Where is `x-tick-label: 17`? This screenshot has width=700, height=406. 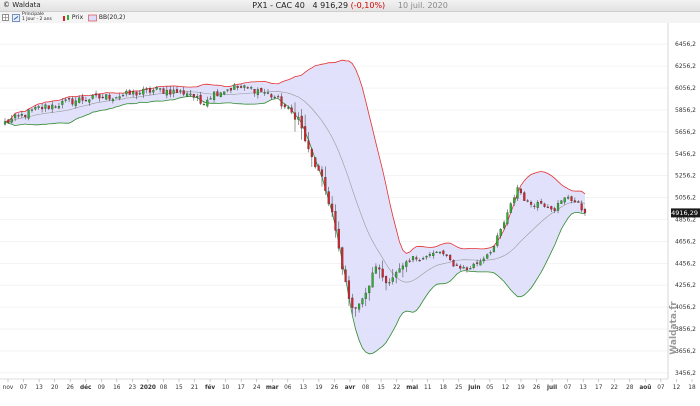 x-tick-label: 17 is located at coordinates (241, 388).